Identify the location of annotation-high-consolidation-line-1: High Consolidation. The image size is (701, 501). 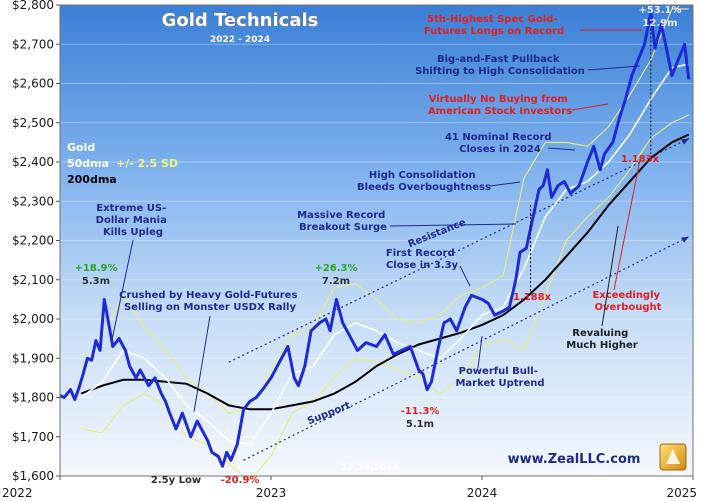
(422, 175).